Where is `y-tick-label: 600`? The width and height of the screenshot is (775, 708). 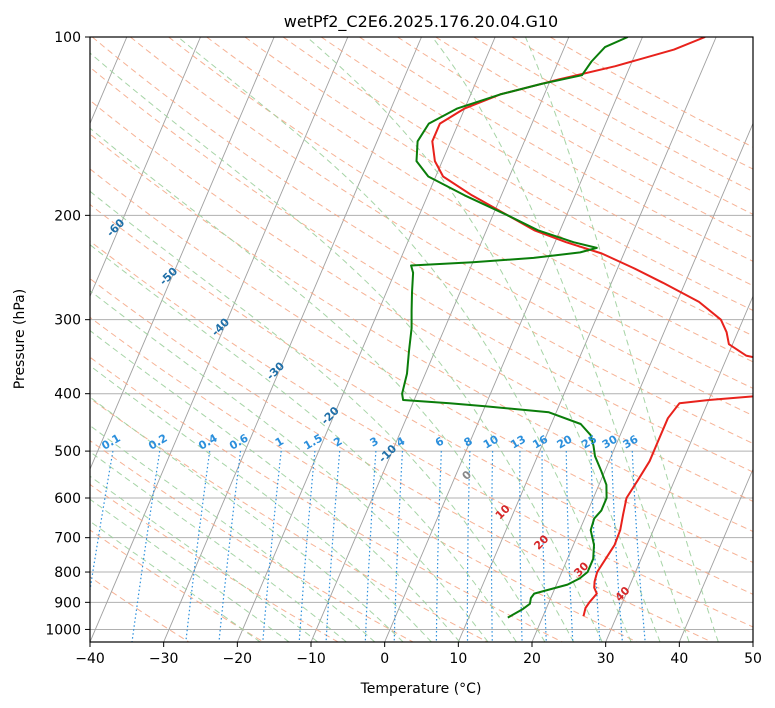
y-tick-label: 600 is located at coordinates (67, 499).